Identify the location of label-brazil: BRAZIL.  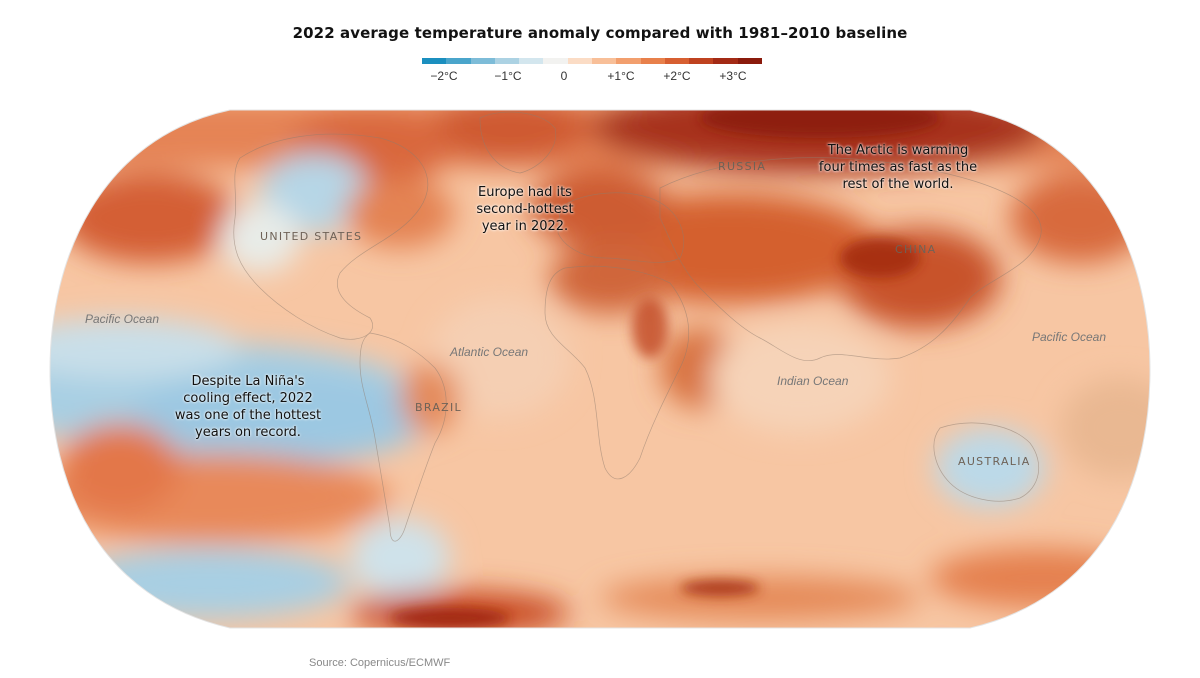
(438, 407).